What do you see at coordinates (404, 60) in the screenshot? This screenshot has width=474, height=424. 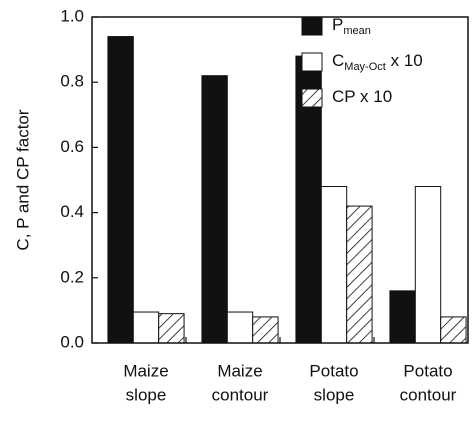 I see `legend-suffix: x 10` at bounding box center [404, 60].